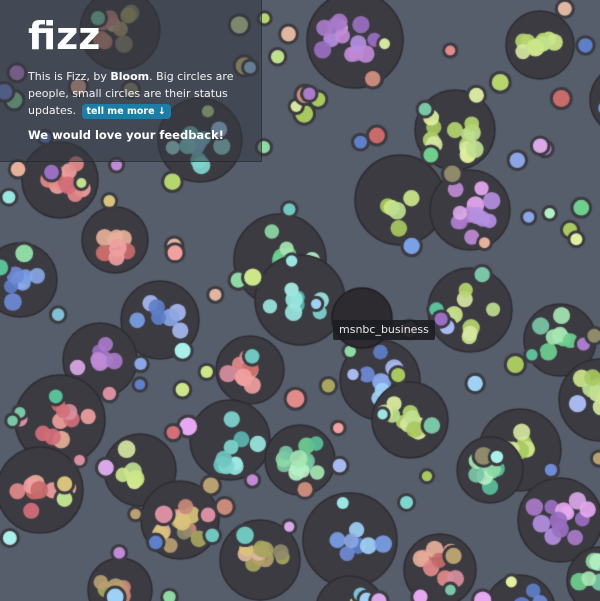 The image size is (600, 601). I want to click on intro-prefix: This is Fizz, by, so click(69, 76).